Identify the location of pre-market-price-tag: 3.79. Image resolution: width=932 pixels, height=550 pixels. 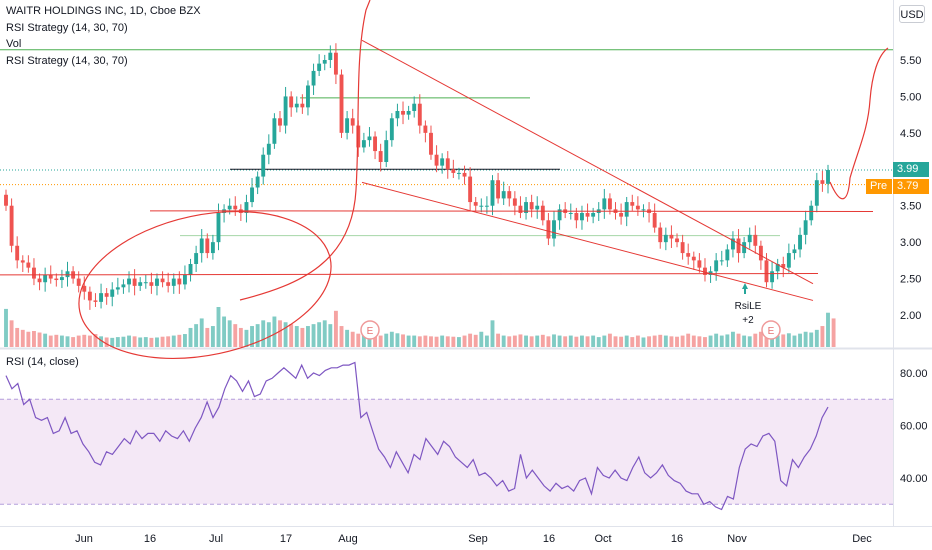
(911, 186).